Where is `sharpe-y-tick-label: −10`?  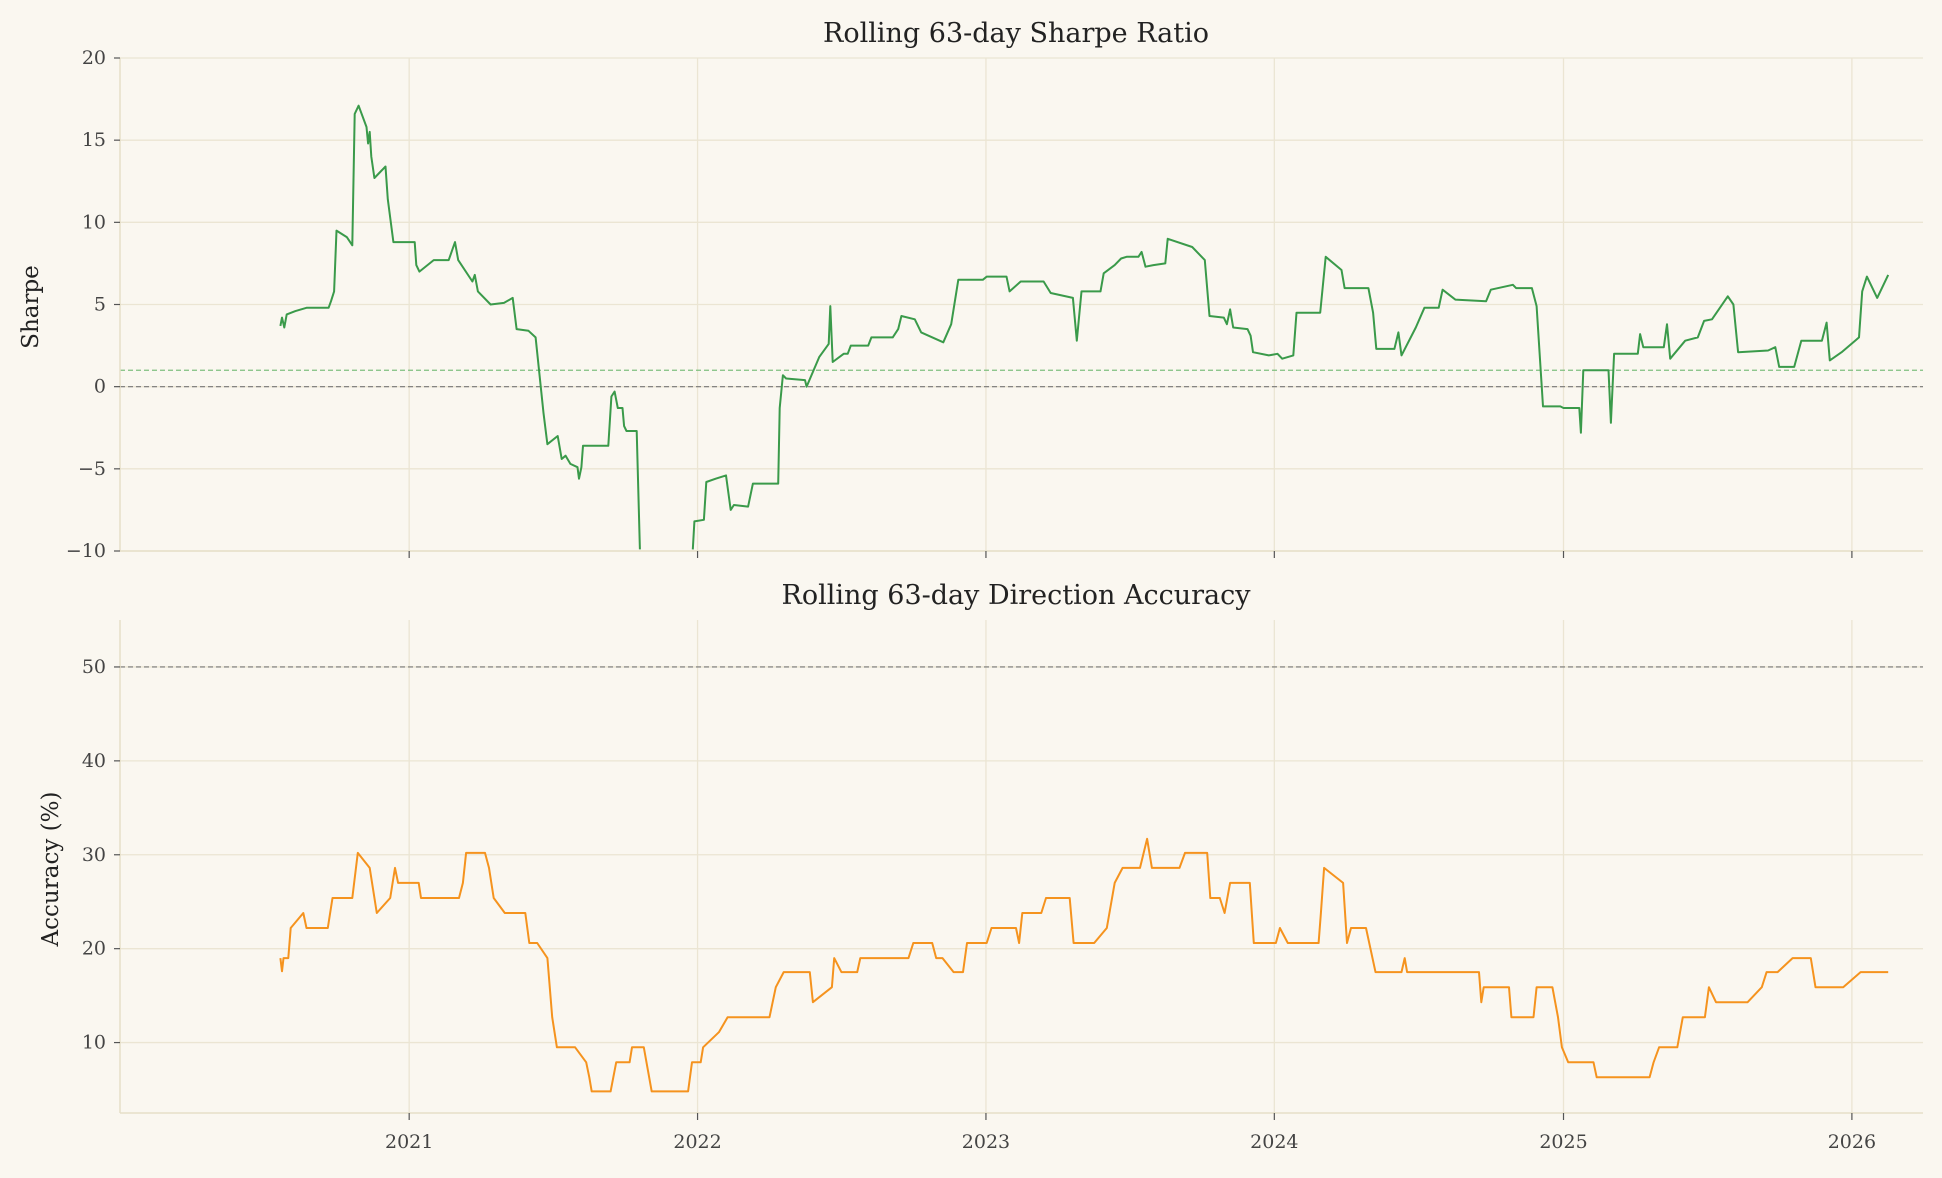
sharpe-y-tick-label: −10 is located at coordinates (86, 551).